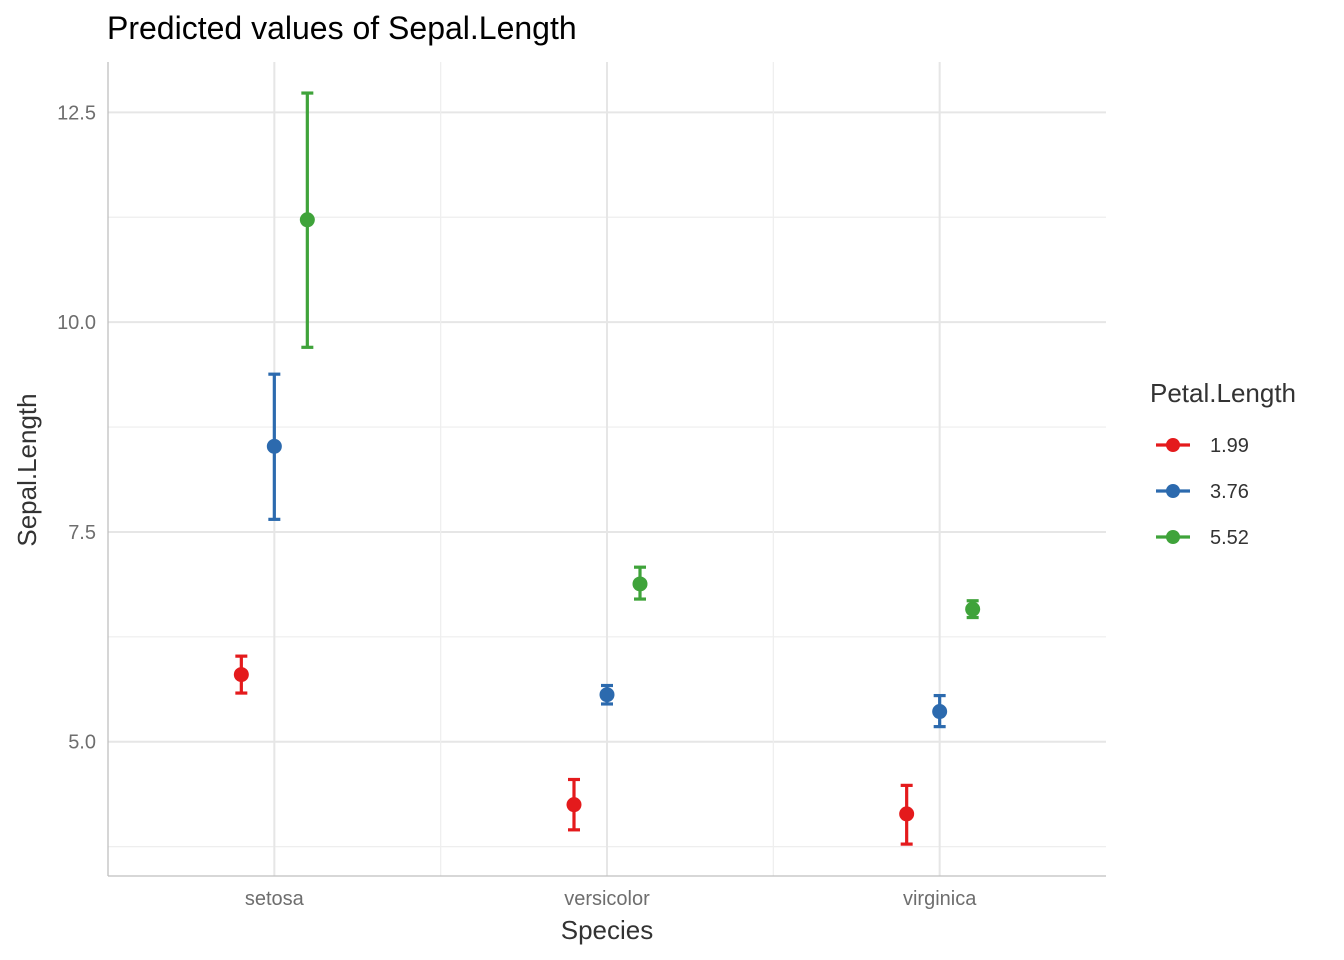 This screenshot has width=1344, height=960. Describe the element at coordinates (607, 899) in the screenshot. I see `x-tick-label: versicolor` at that location.